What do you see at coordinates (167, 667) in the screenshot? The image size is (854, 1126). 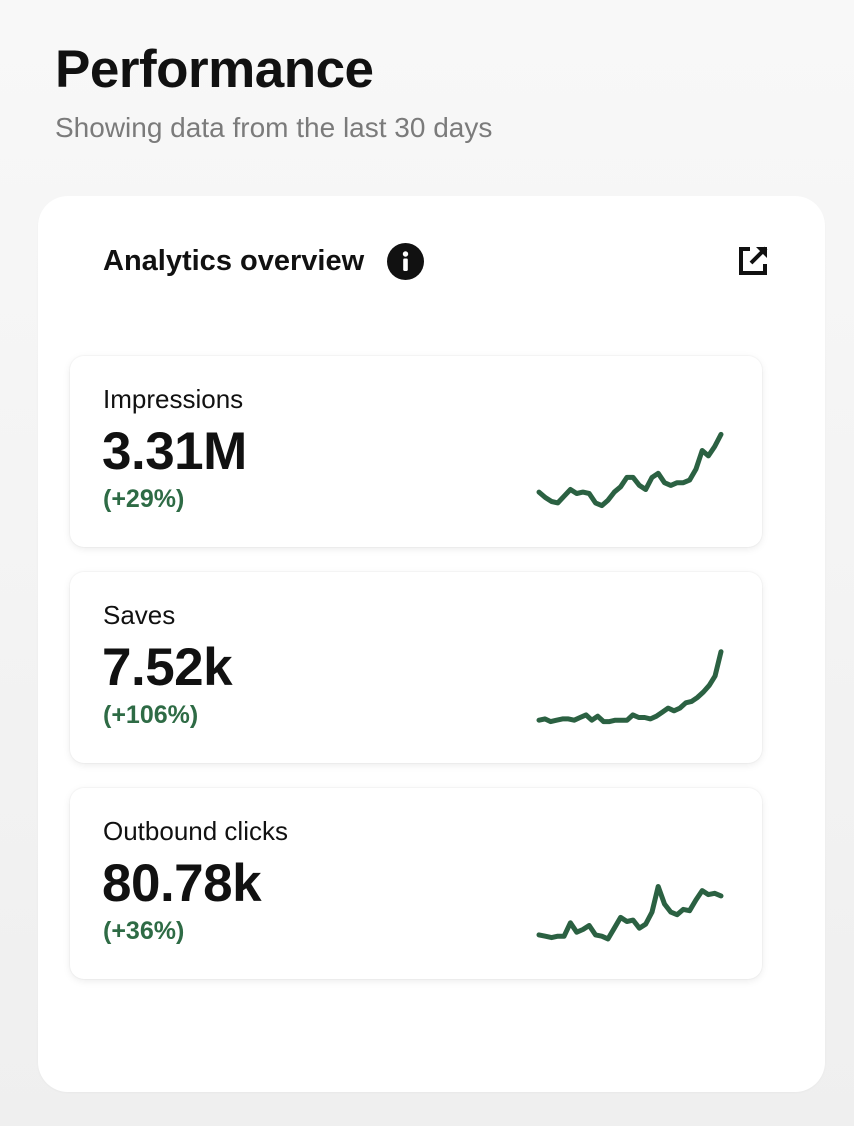 I see `metric-value: 7.52k` at bounding box center [167, 667].